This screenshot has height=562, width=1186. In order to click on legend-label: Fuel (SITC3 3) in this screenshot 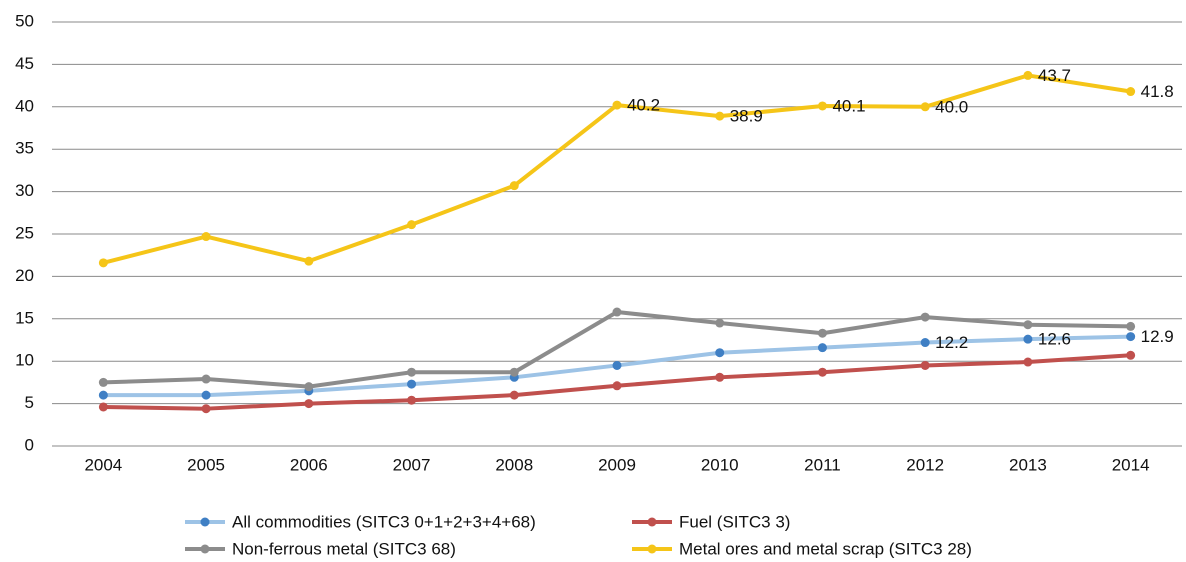, I will do `click(734, 521)`.